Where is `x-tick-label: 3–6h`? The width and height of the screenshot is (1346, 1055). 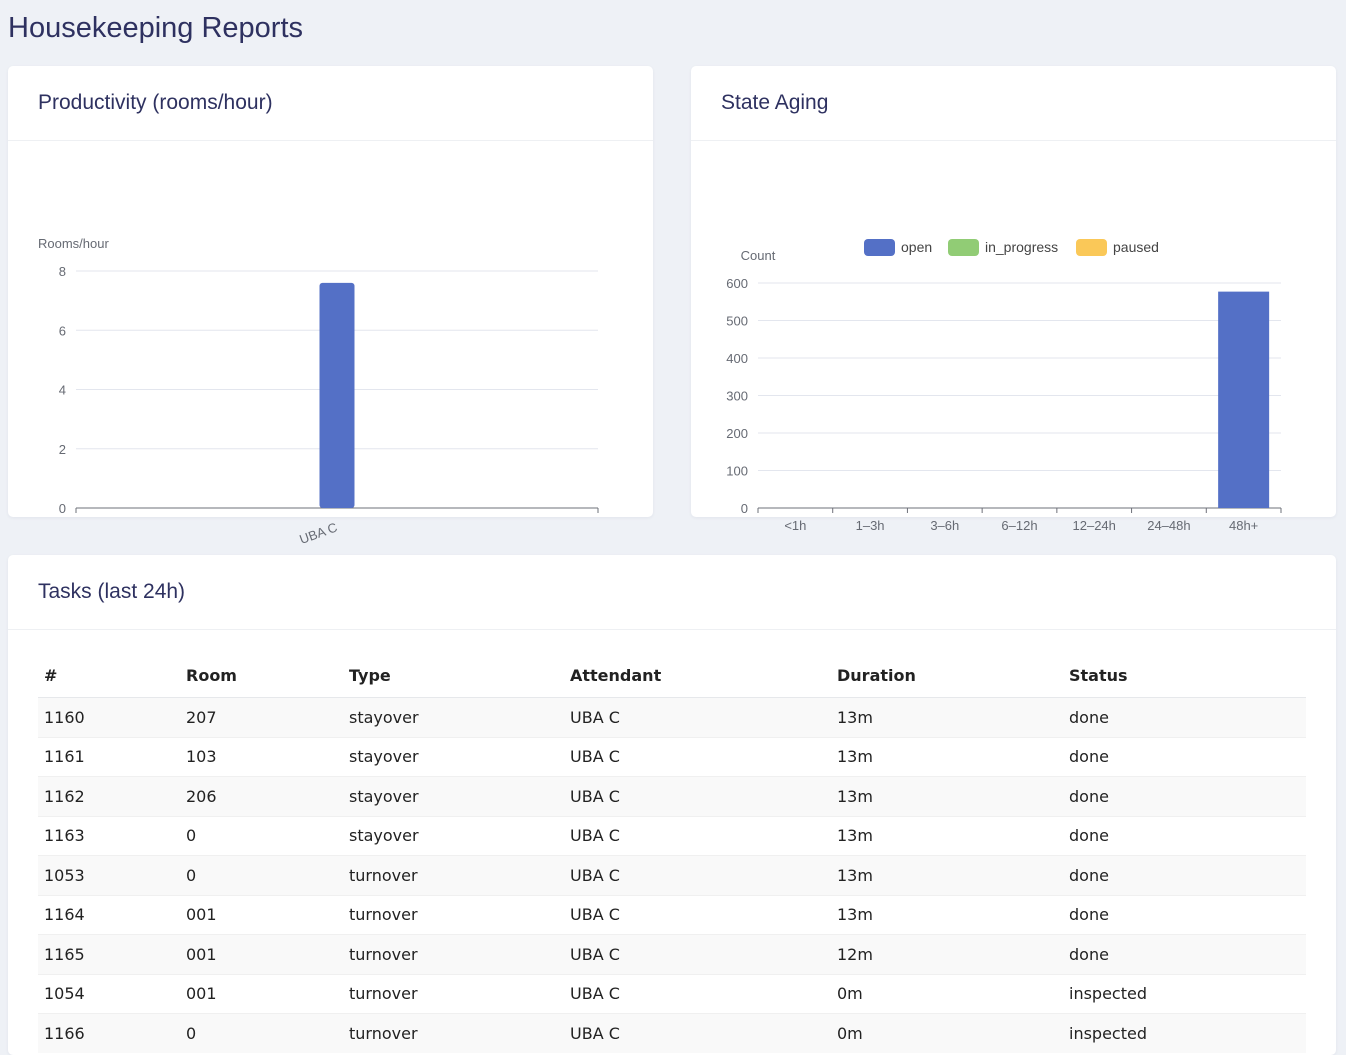
x-tick-label: 3–6h is located at coordinates (944, 525).